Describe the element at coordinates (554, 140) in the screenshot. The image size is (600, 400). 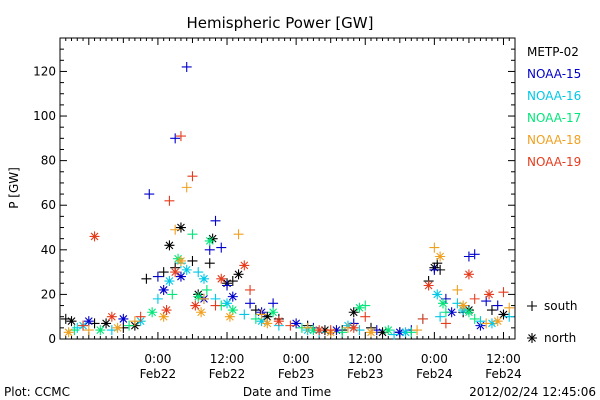
I see `legend-entry: NOAA-18` at that location.